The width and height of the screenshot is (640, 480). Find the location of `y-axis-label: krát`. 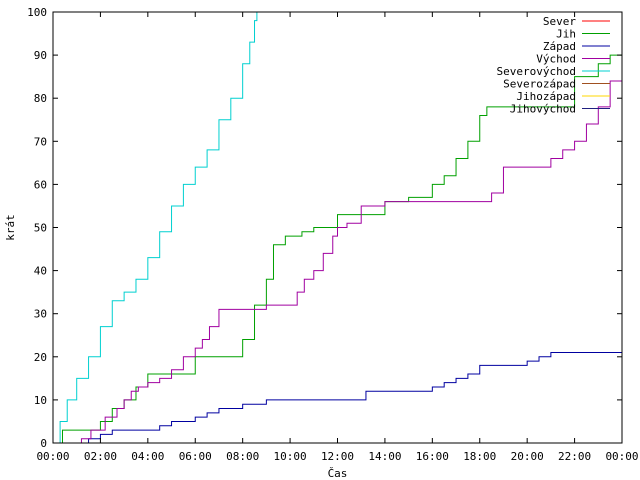

y-axis-label: krát is located at coordinates (10, 227).